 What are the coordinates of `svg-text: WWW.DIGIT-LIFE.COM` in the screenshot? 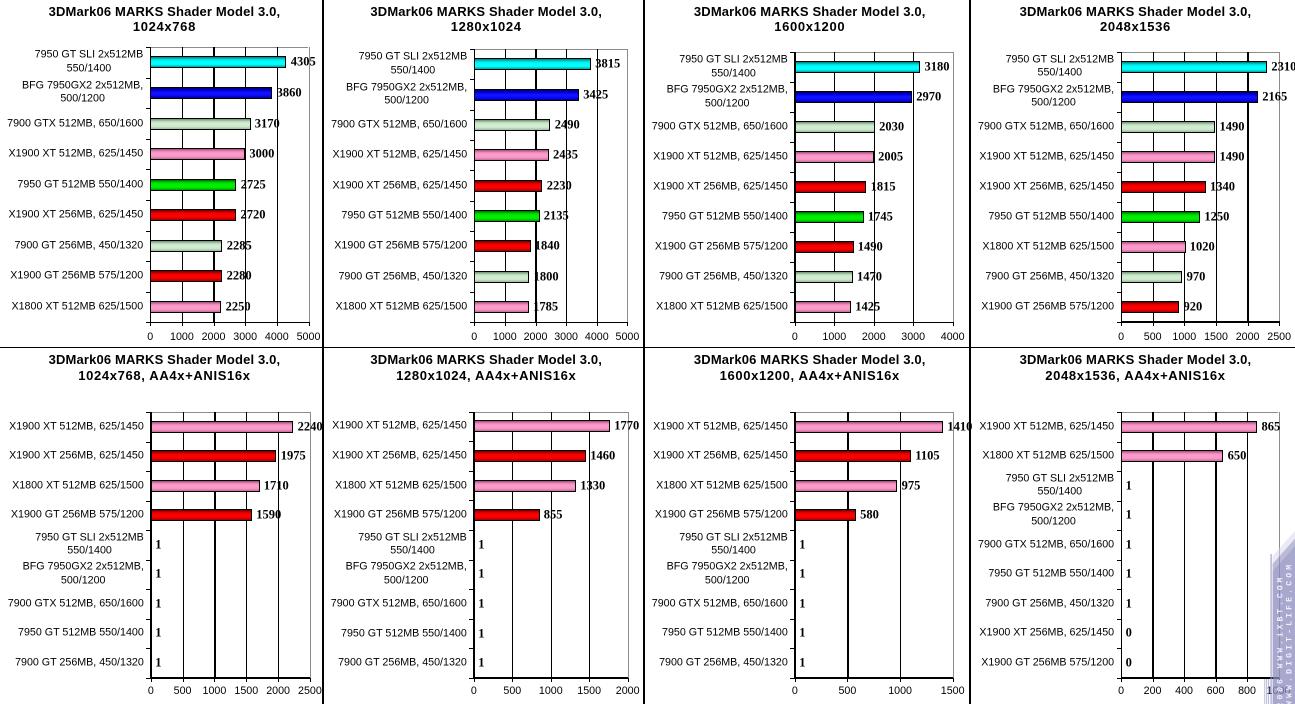 It's located at (1290, 633).